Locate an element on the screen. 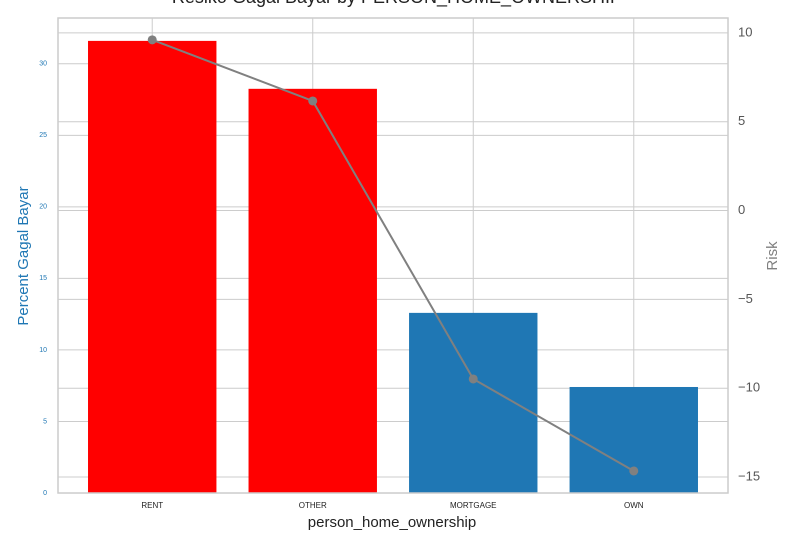 The image size is (800, 550). x-tick-label: OWN is located at coordinates (634, 505).